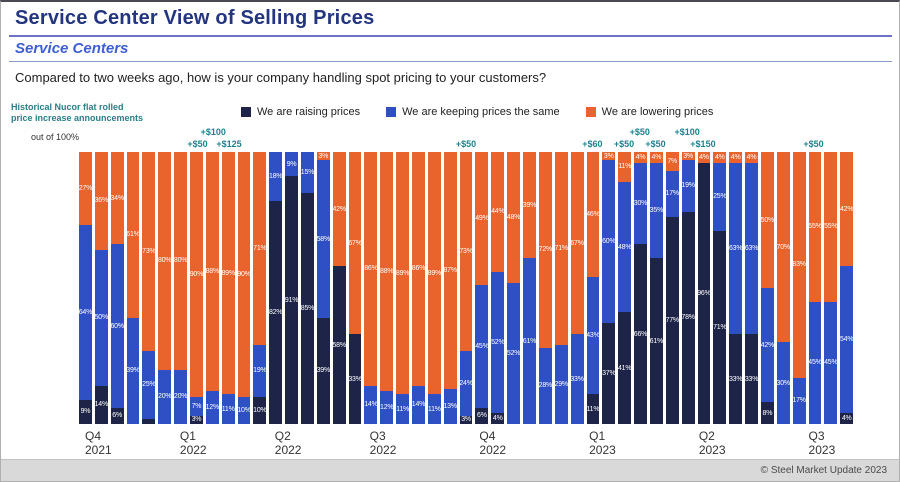  What do you see at coordinates (545, 385) in the screenshot?
I see `segment-same: 28%` at bounding box center [545, 385].